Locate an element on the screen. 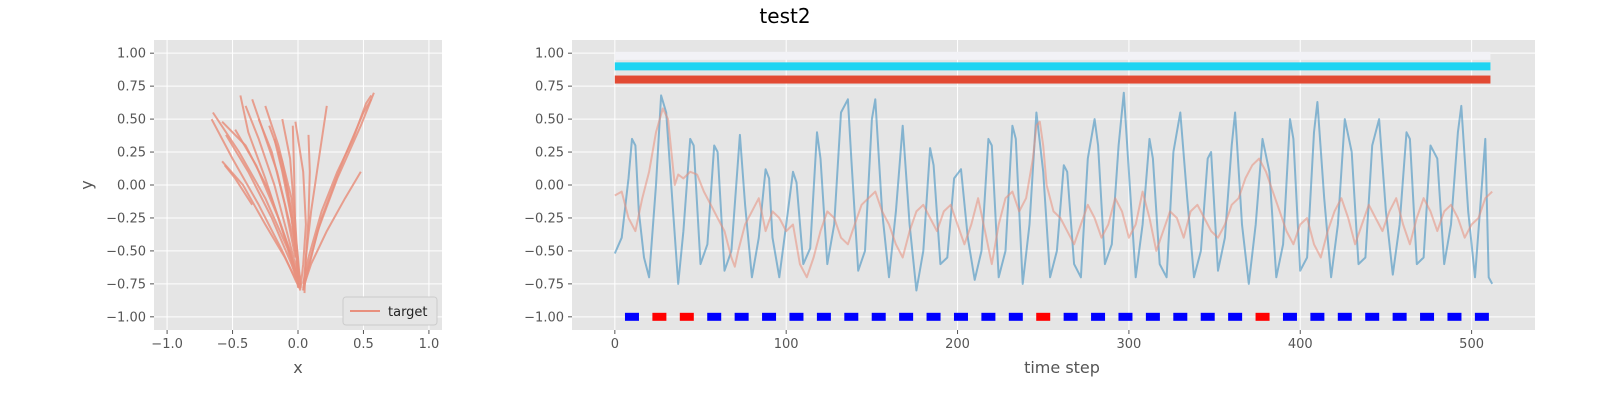 This screenshot has width=1600, height=400. right-x-tick-label: 300 is located at coordinates (1128, 344).